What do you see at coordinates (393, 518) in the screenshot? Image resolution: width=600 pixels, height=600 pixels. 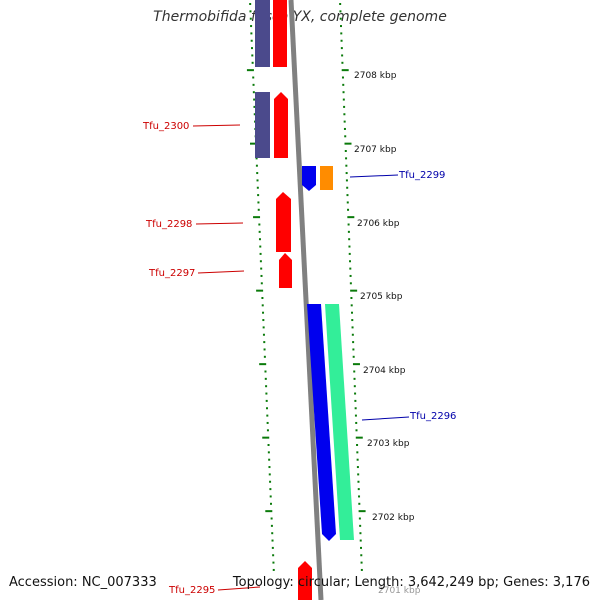 I see `scale-label: 2702 kbp` at bounding box center [393, 518].